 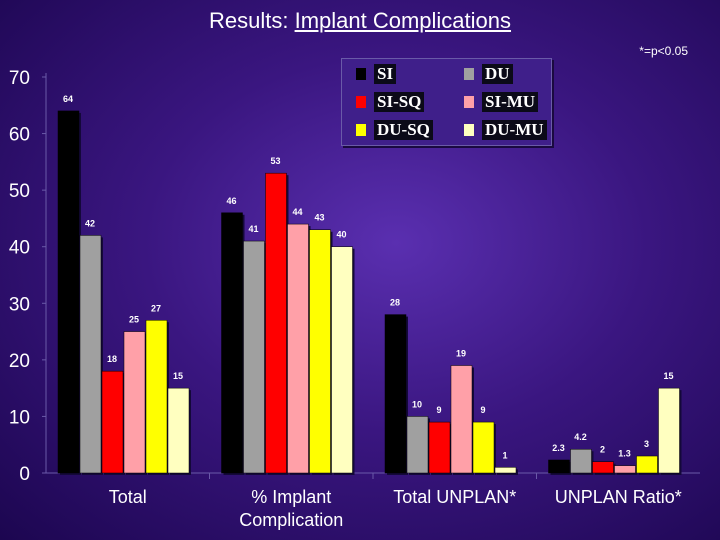 I want to click on data-label: 53, so click(x=275, y=161).